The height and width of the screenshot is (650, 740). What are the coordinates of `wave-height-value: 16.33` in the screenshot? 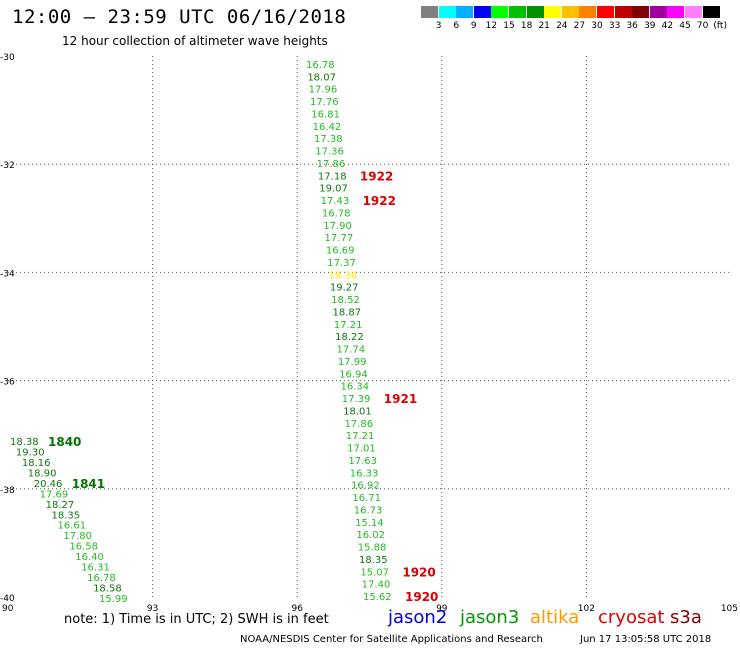 It's located at (364, 473).